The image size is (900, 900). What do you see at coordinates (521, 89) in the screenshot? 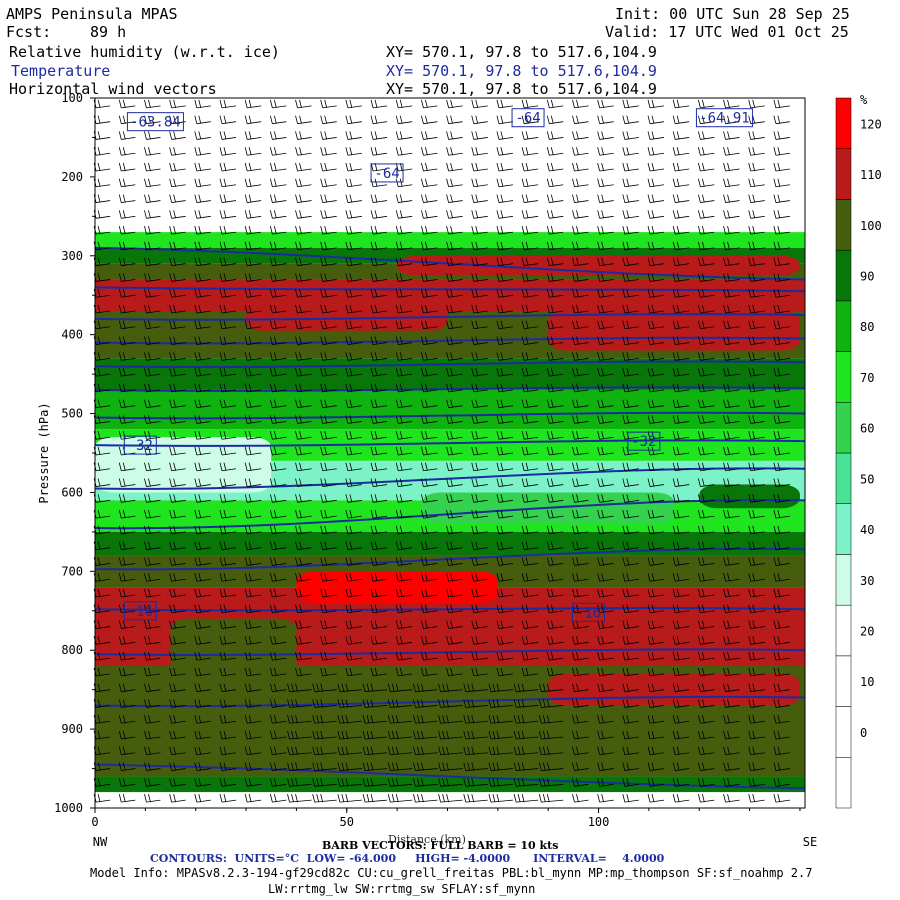
I see `field-wind-xy: XY= 570.1, 97.8 to 517.6,104.9` at bounding box center [521, 89].